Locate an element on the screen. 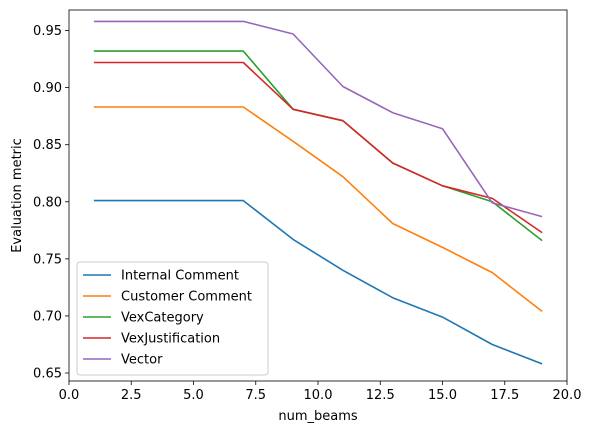  y-tick-label: 0.95 is located at coordinates (47, 31).